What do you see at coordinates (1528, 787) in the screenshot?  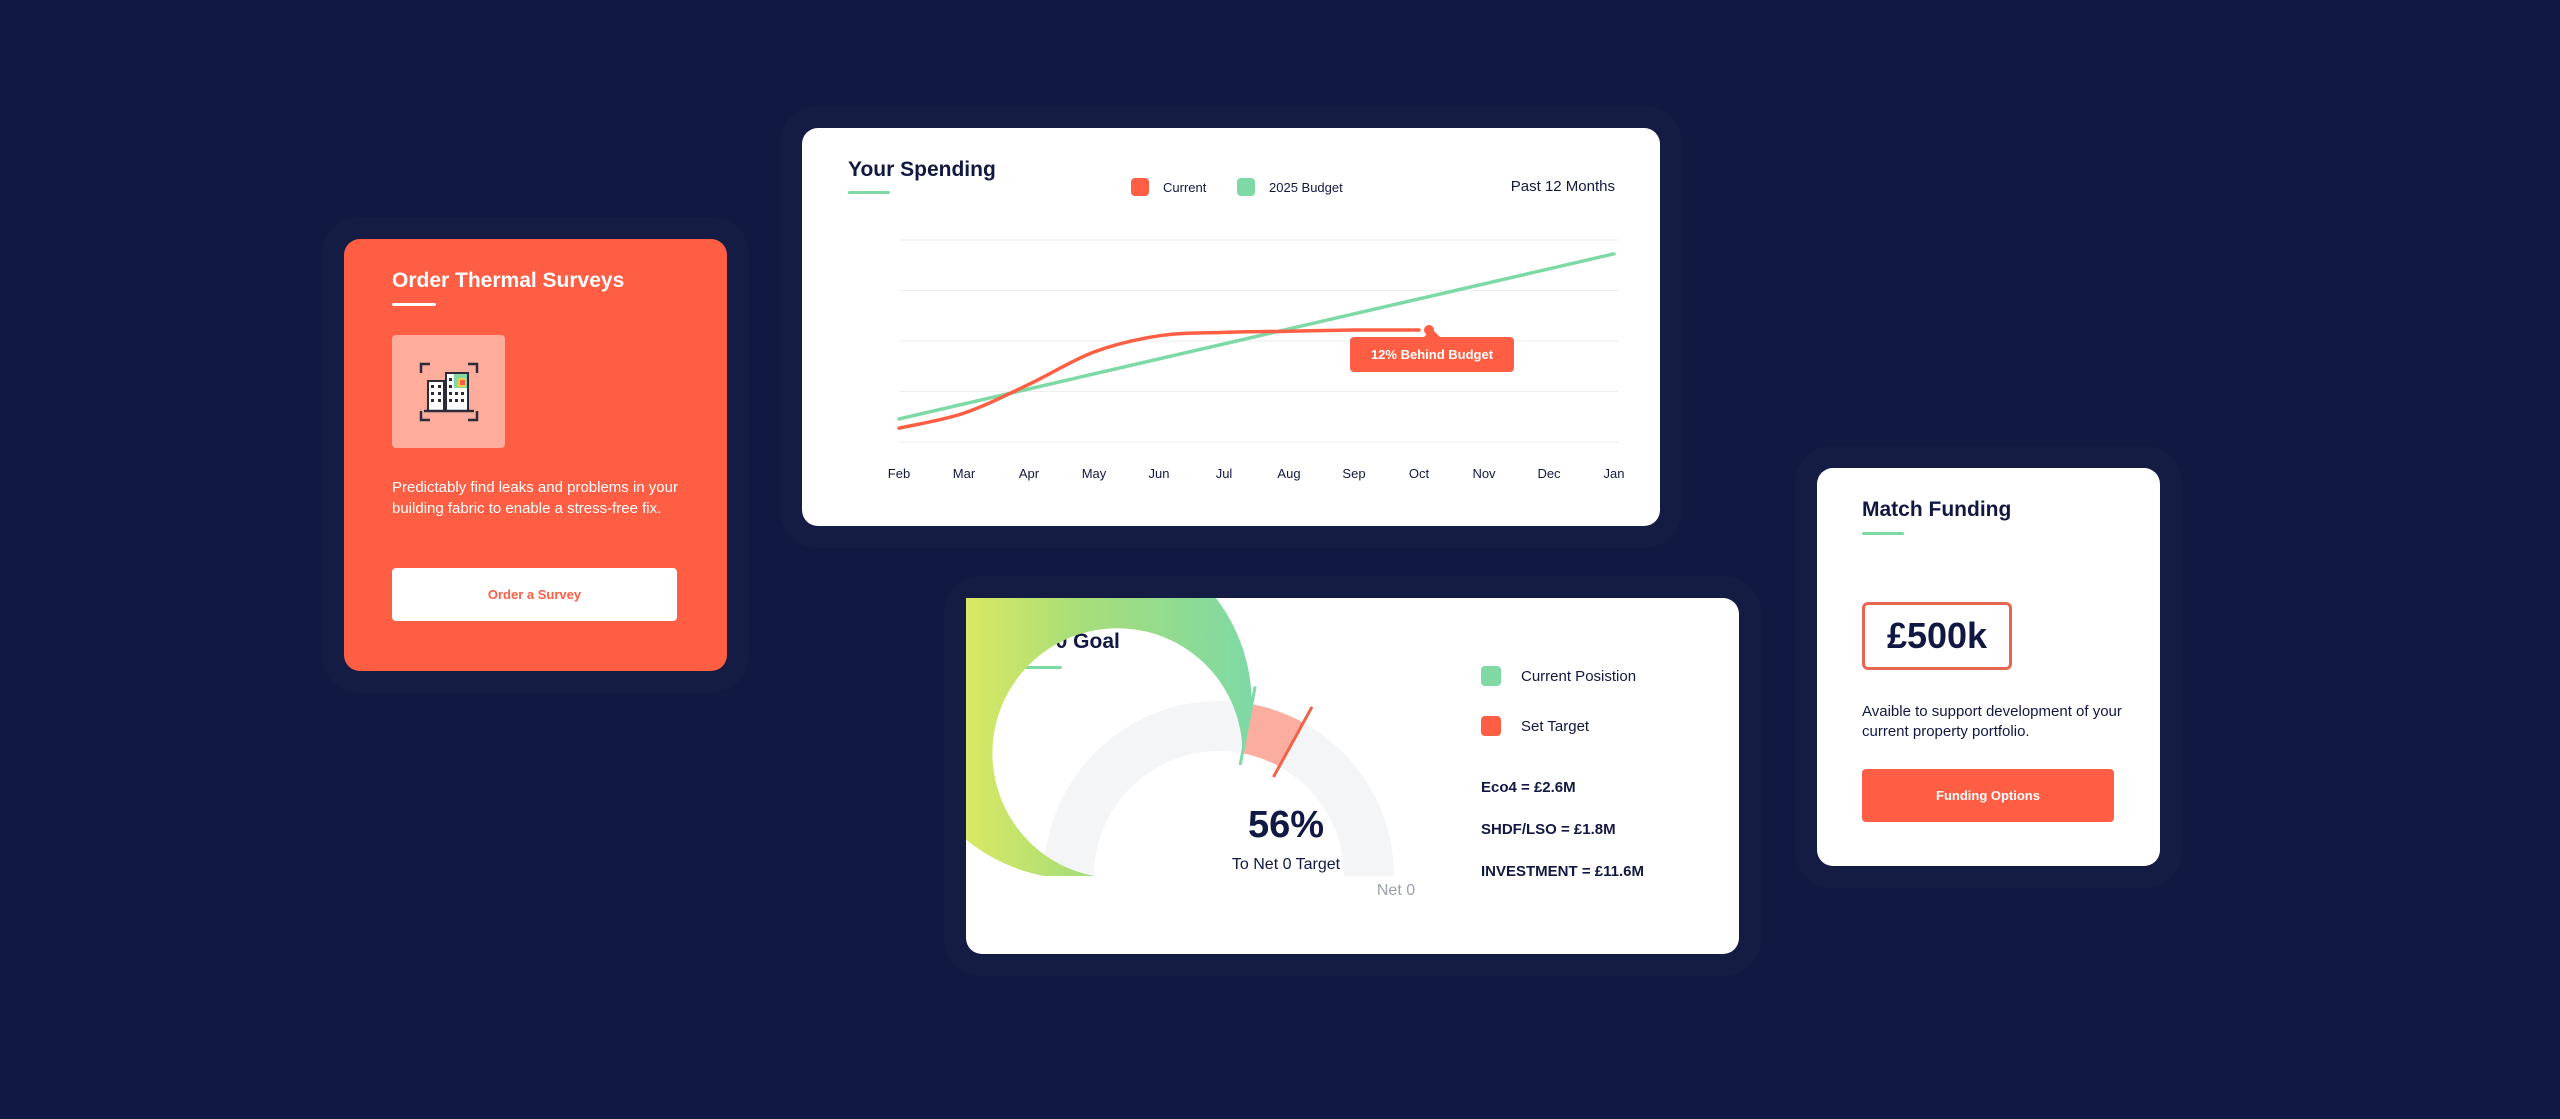 I see `stat-eco4: Eco4 = £2.6M` at bounding box center [1528, 787].